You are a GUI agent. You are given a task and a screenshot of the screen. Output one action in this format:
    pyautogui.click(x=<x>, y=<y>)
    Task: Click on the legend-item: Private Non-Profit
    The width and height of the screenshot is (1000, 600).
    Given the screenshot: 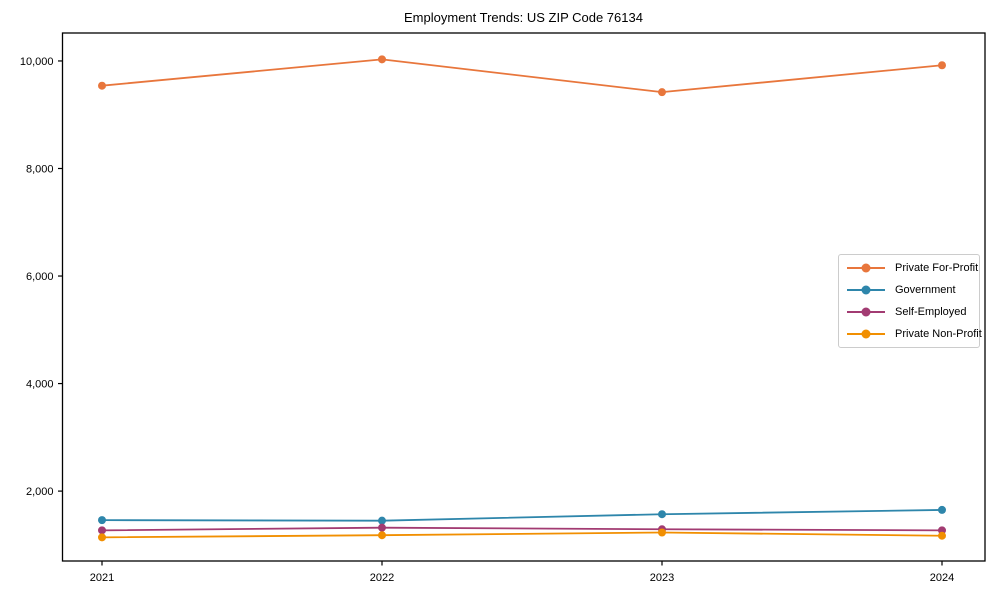 What is the action you would take?
    pyautogui.click(x=910, y=334)
    